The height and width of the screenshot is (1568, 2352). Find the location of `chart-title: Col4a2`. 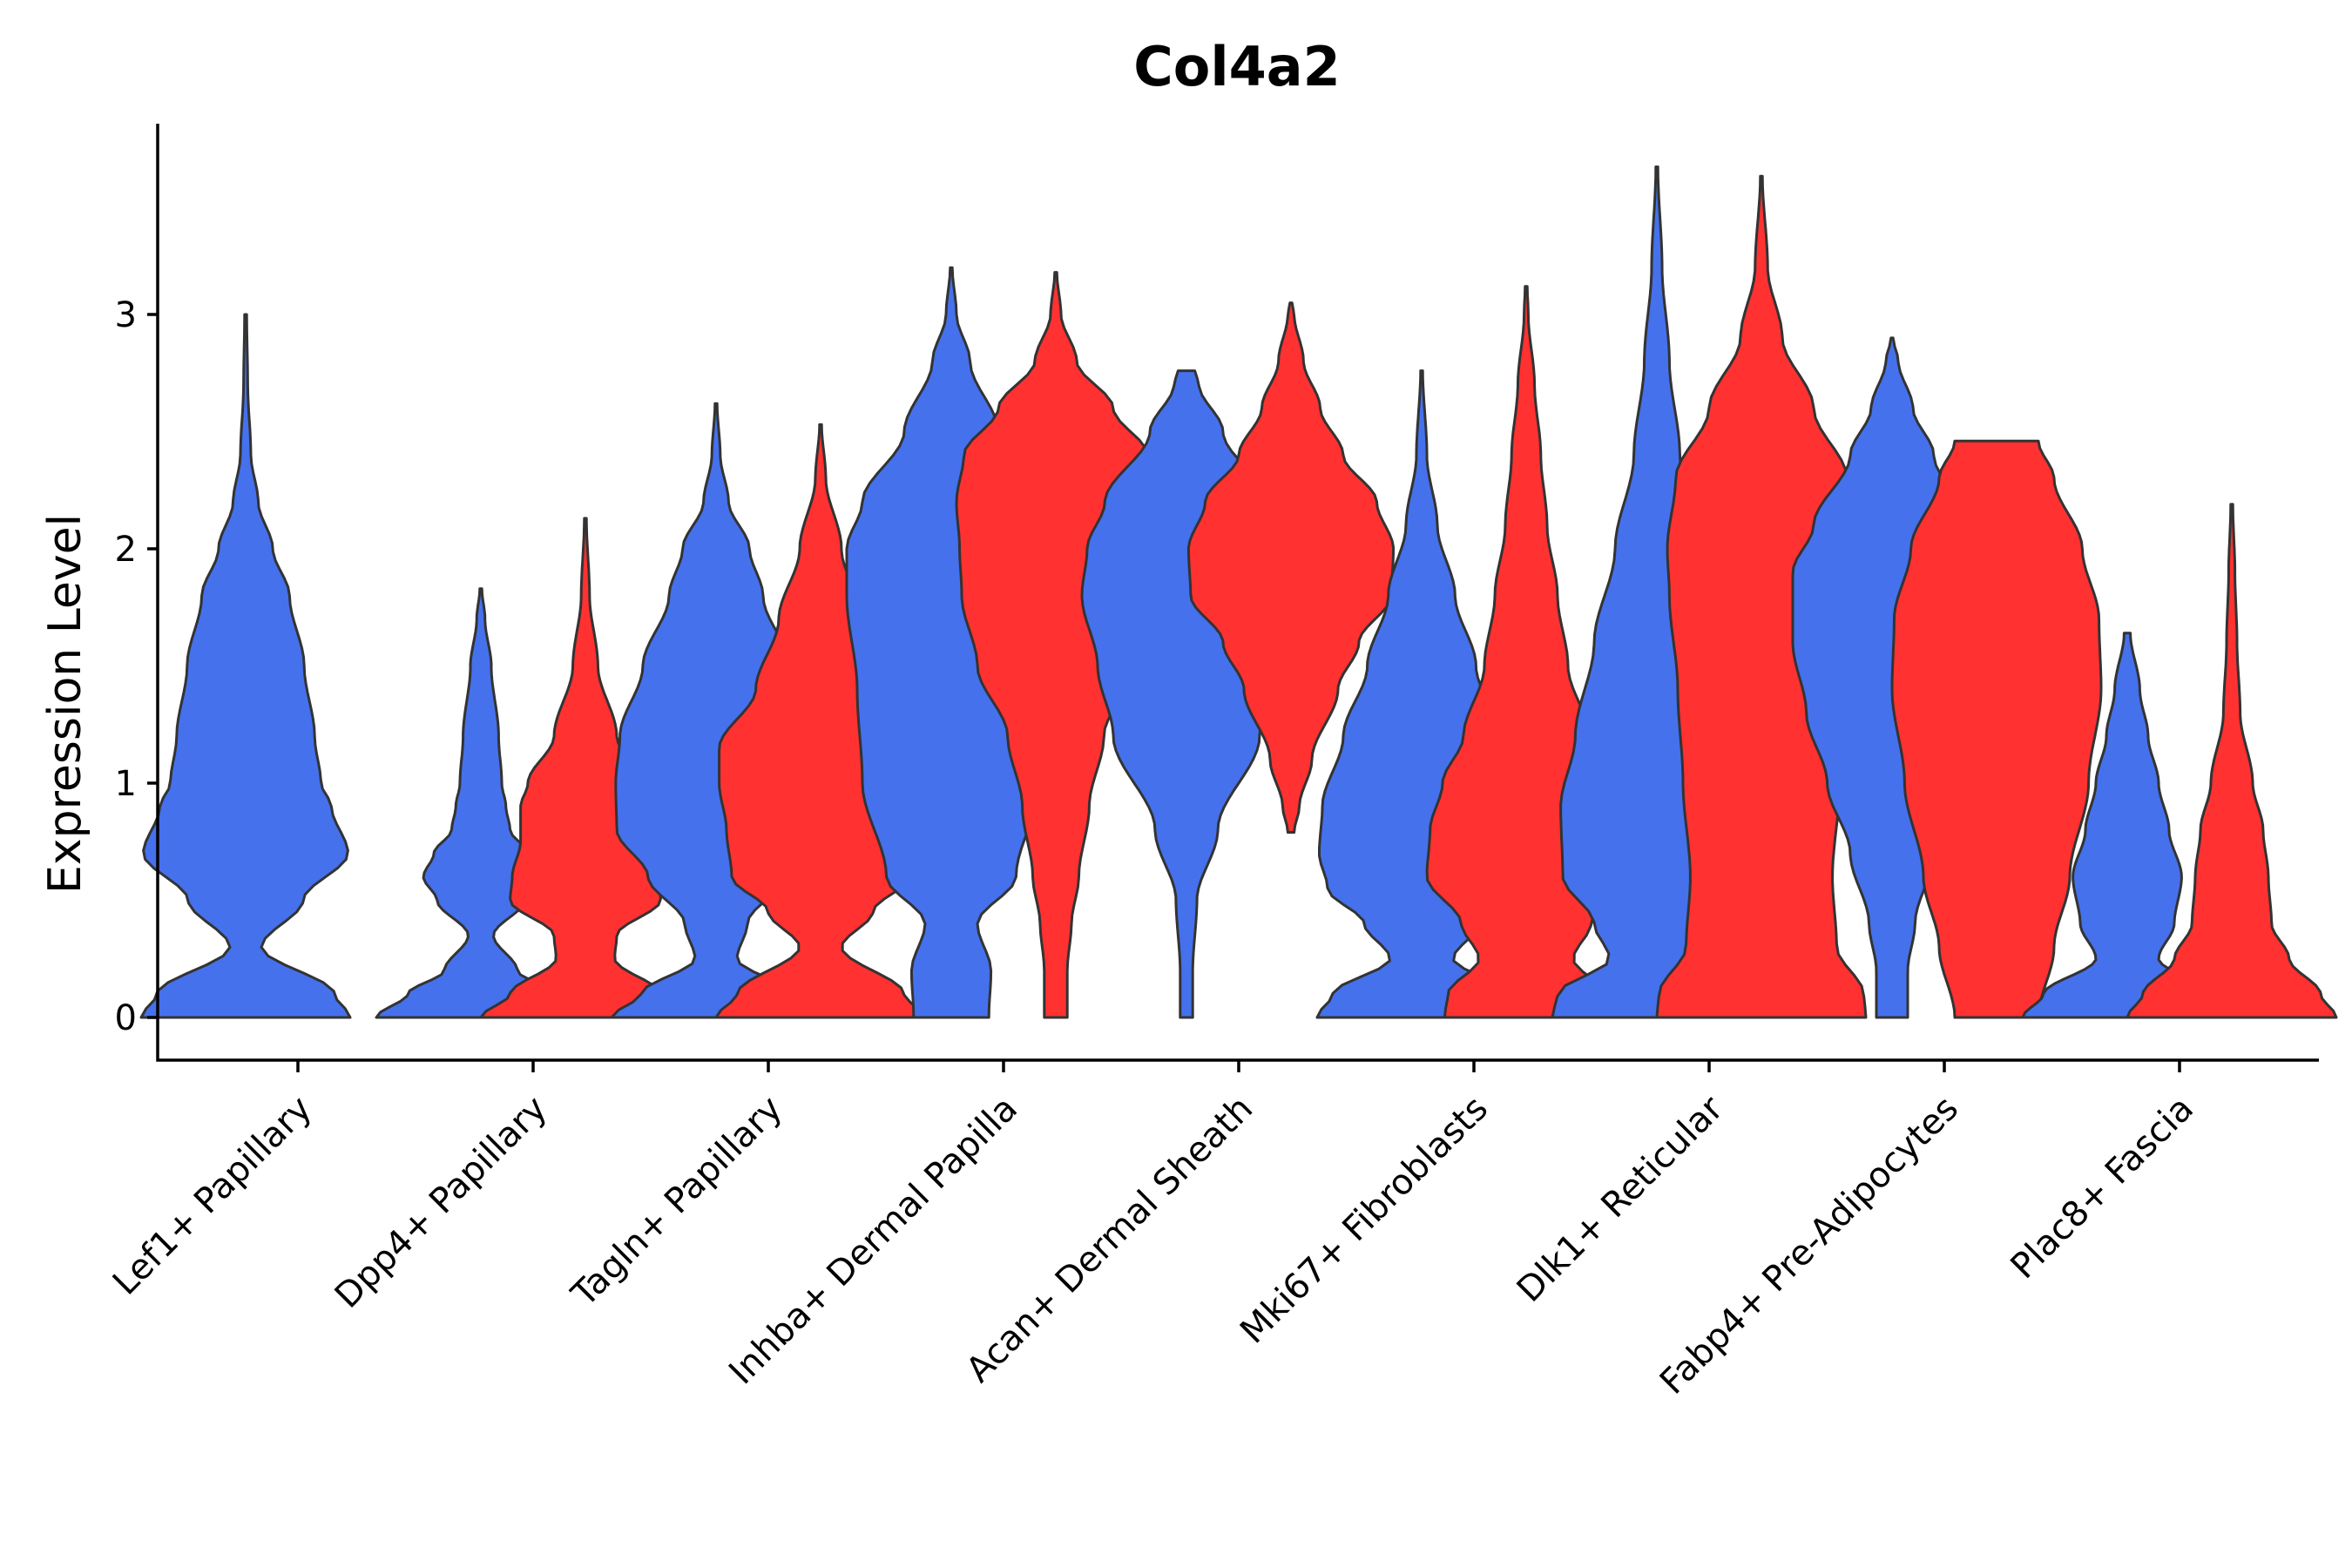

chart-title: Col4a2 is located at coordinates (1236, 66).